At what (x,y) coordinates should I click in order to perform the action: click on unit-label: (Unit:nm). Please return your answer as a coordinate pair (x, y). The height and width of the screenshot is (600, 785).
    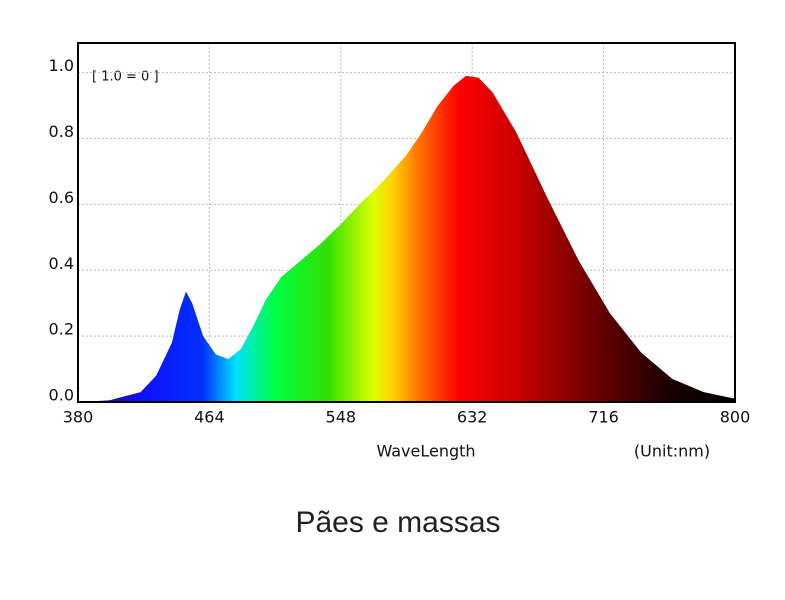
    Looking at the image, I should click on (672, 451).